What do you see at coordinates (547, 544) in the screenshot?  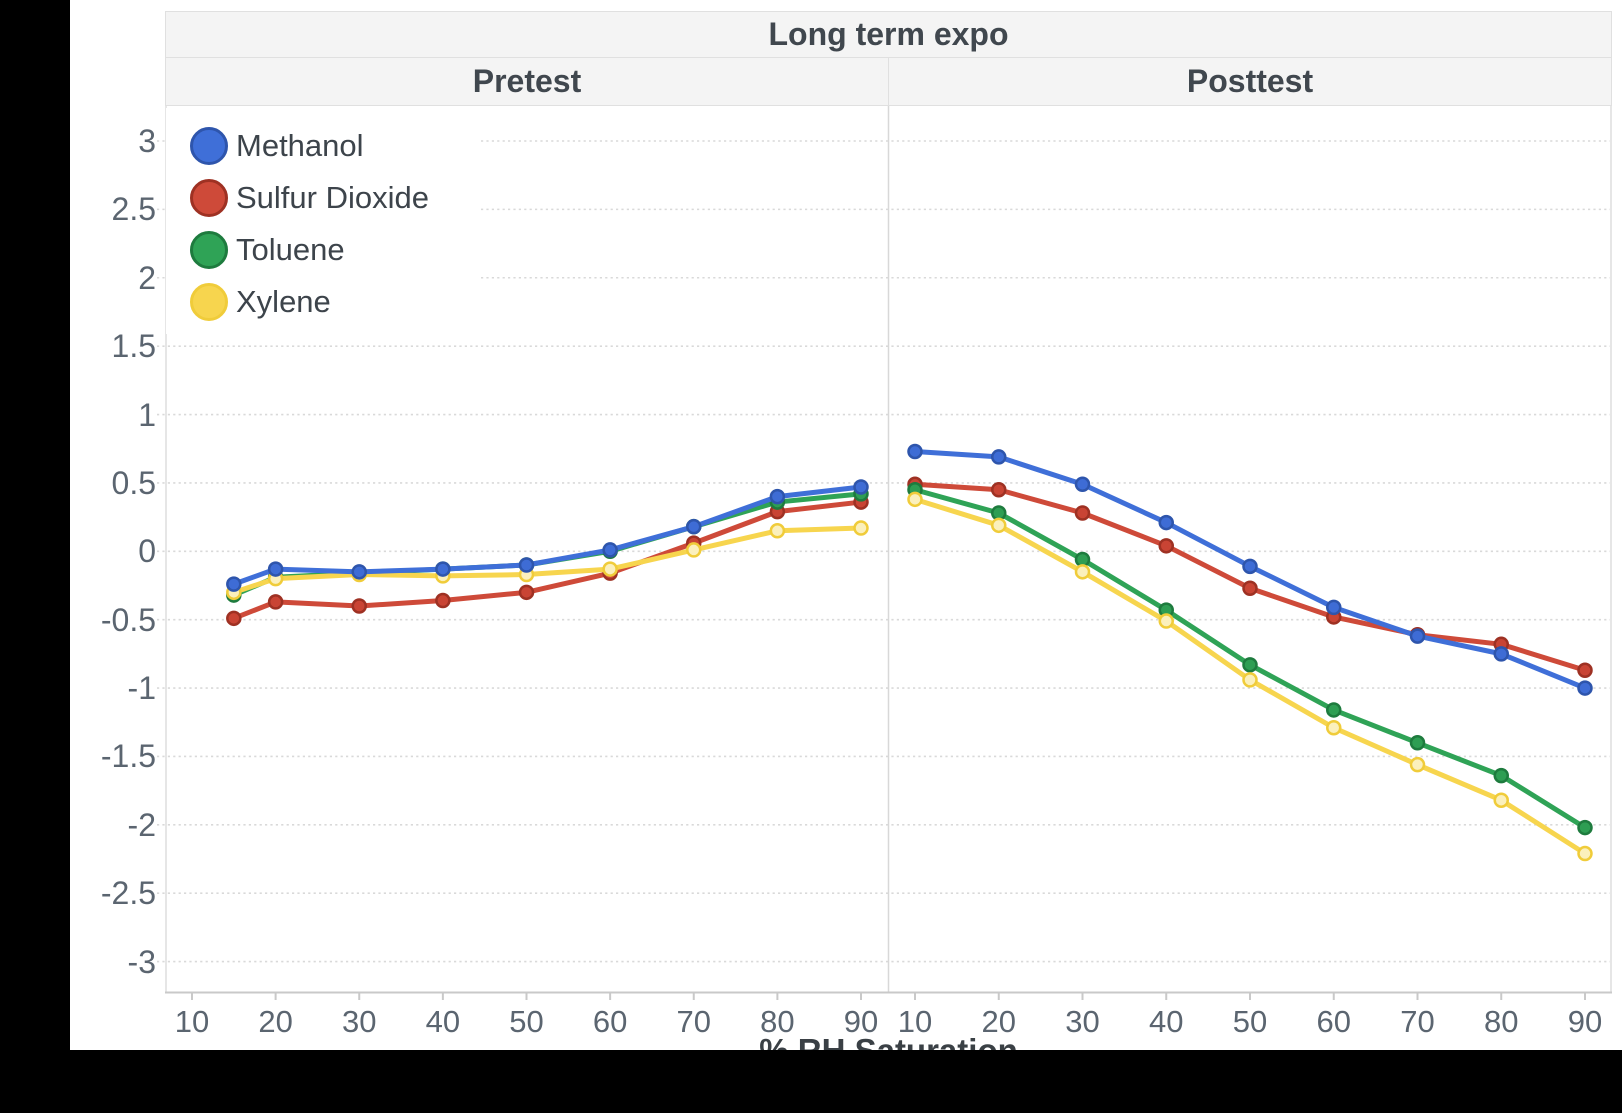 I see `series-line-toluene` at bounding box center [547, 544].